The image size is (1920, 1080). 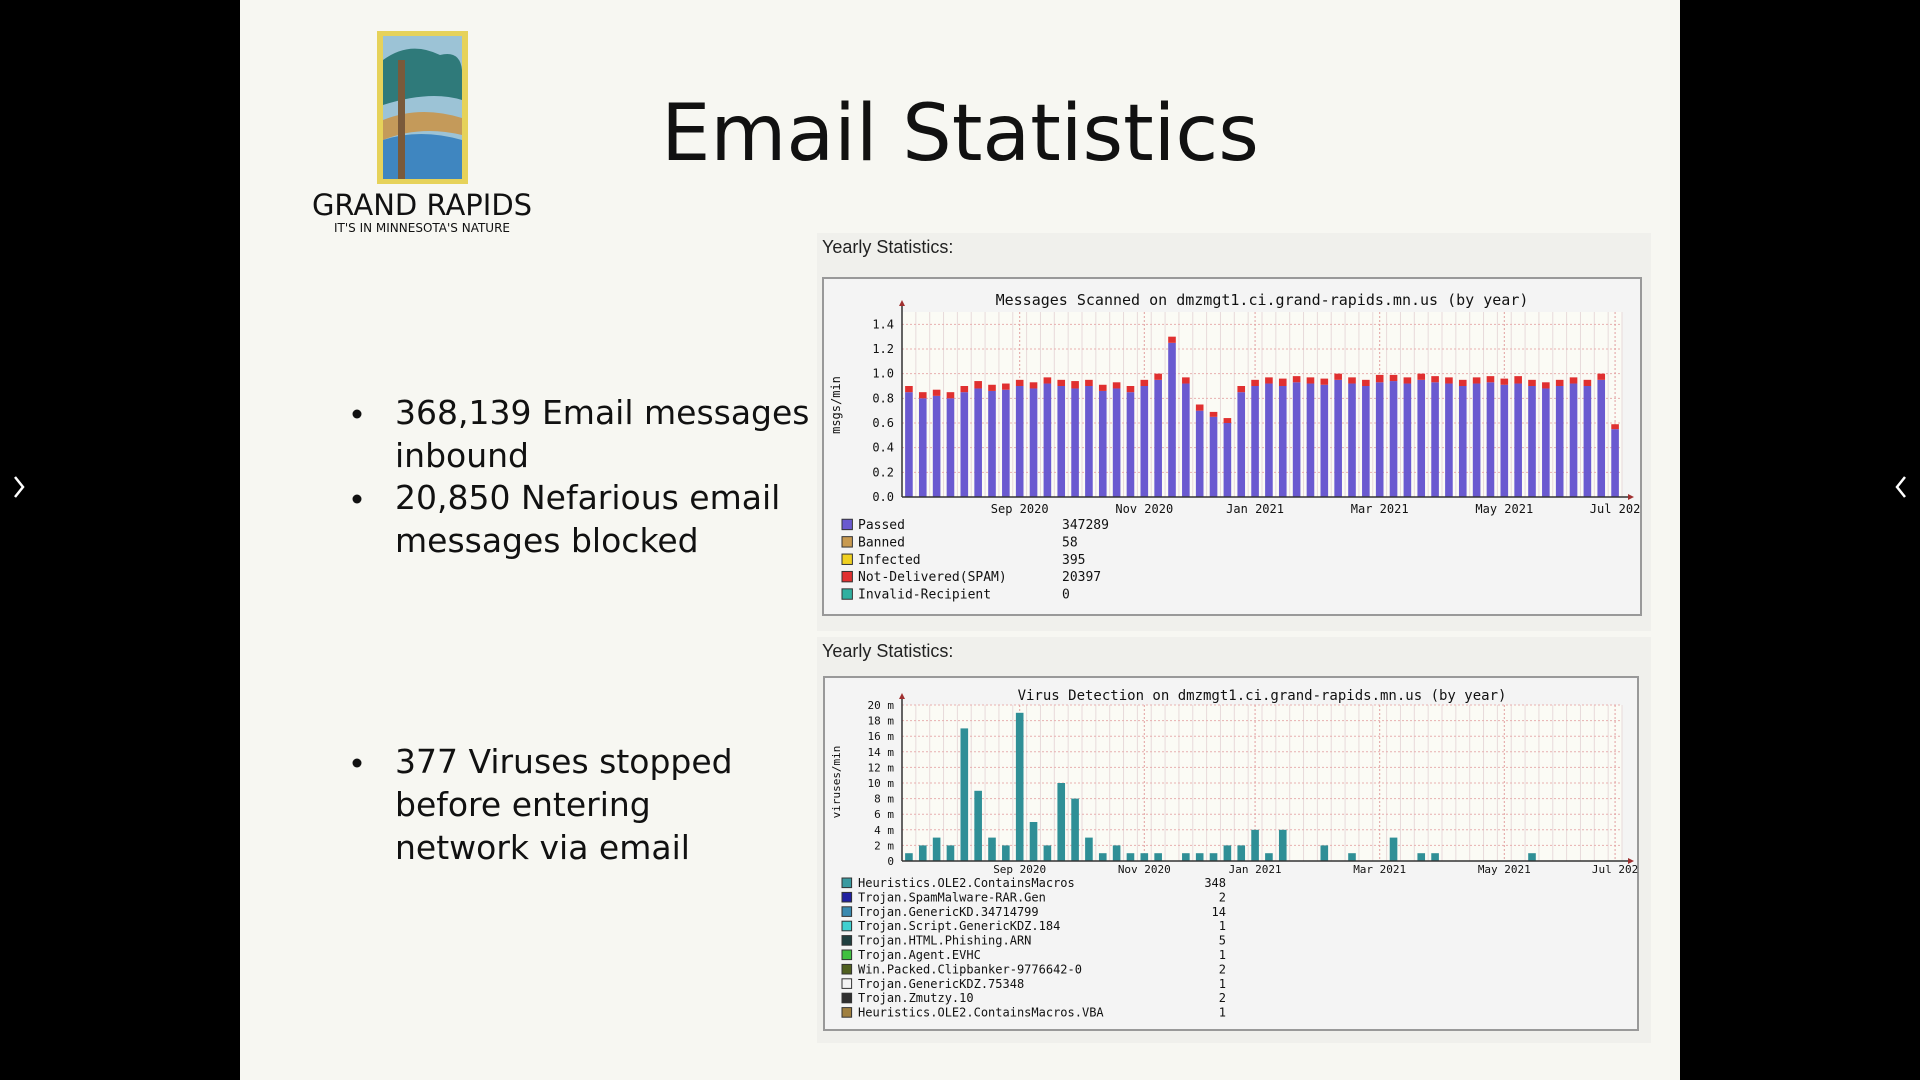 I want to click on y-tick-label: 14 m, so click(x=881, y=752).